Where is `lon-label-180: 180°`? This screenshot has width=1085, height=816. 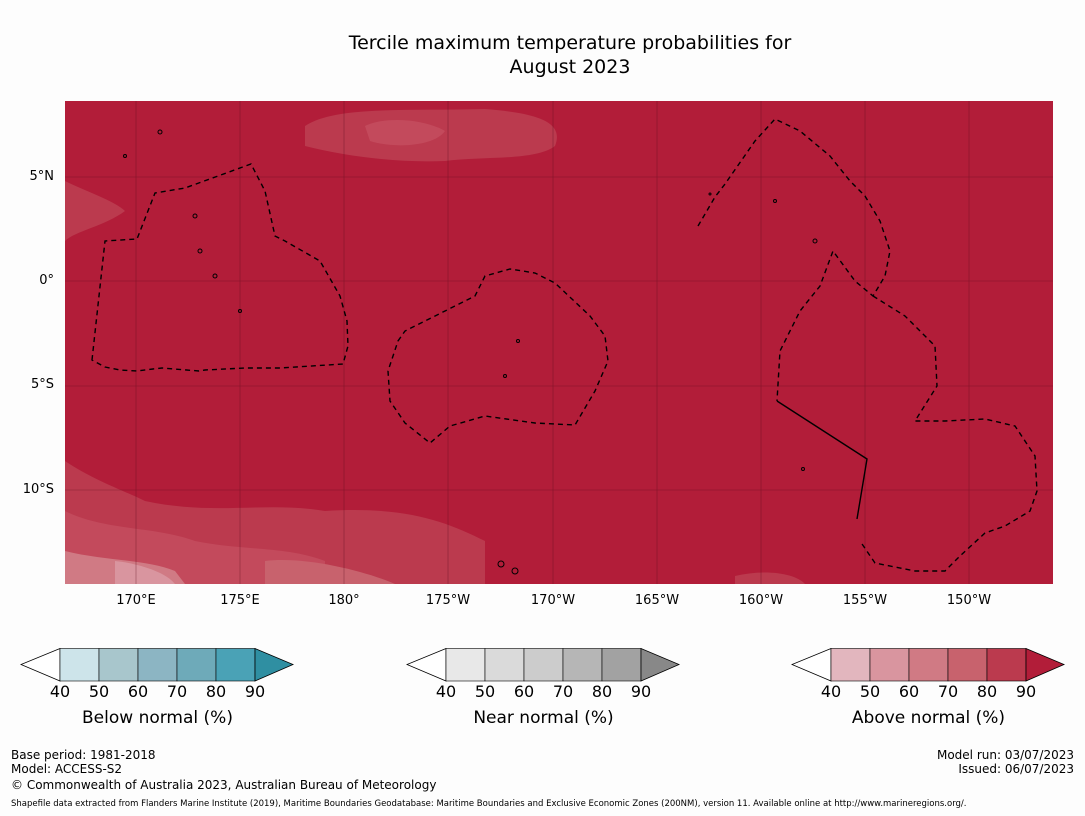 lon-label-180: 180° is located at coordinates (344, 600).